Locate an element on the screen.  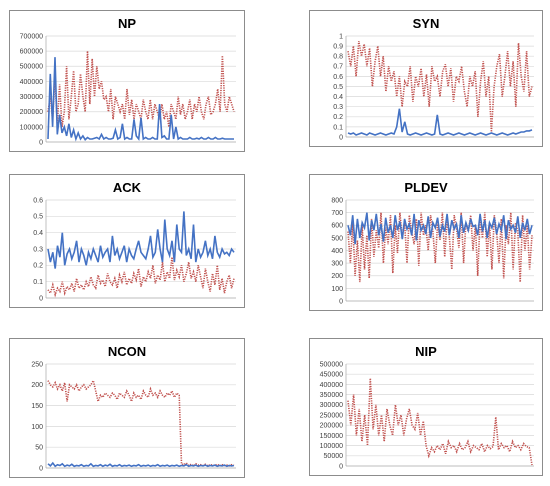
y-tick-label: 150 is located at coordinates (37, 406).